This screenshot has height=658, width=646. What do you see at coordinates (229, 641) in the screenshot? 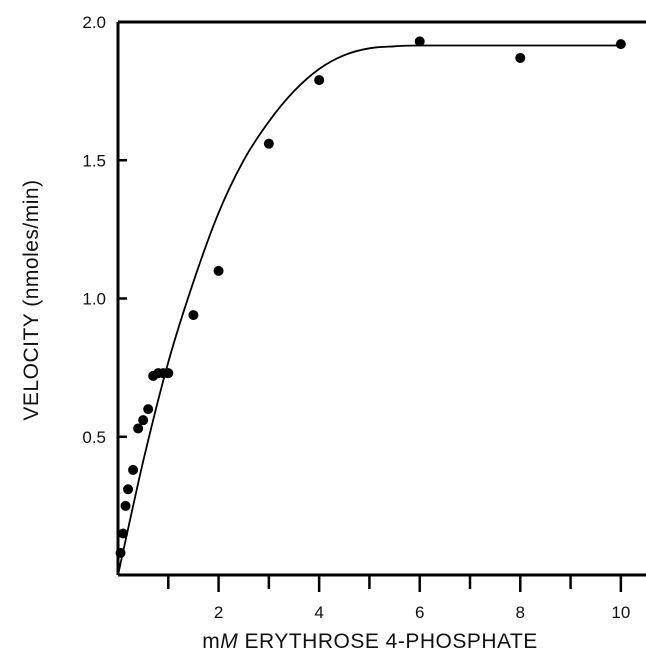
I see `x-axis-title-unit: M` at bounding box center [229, 641].